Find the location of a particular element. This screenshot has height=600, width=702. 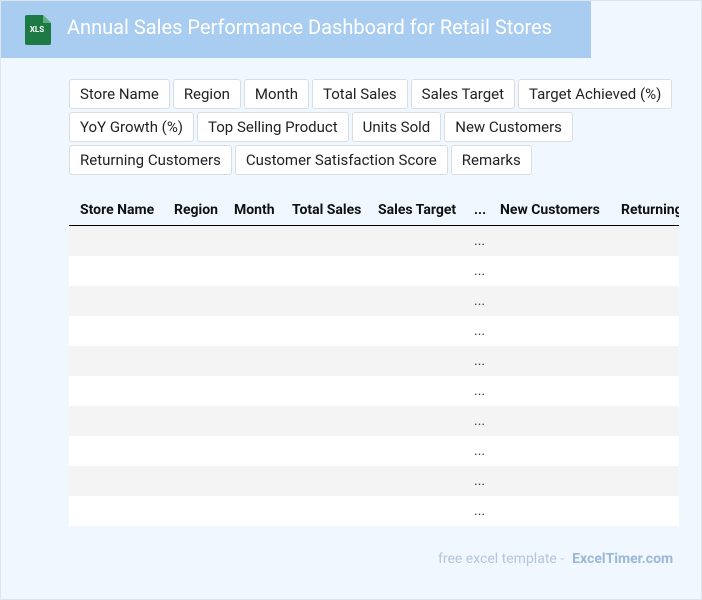

column-tag: Units Sold is located at coordinates (396, 127).